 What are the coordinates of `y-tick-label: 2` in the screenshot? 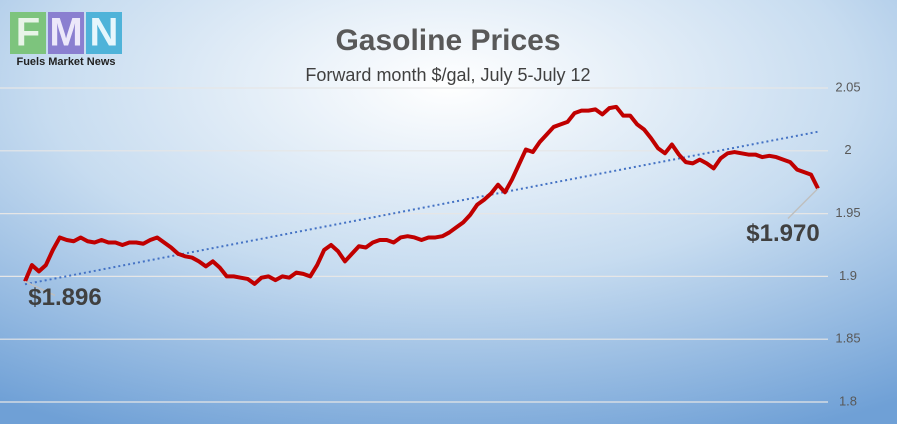 It's located at (847, 149).